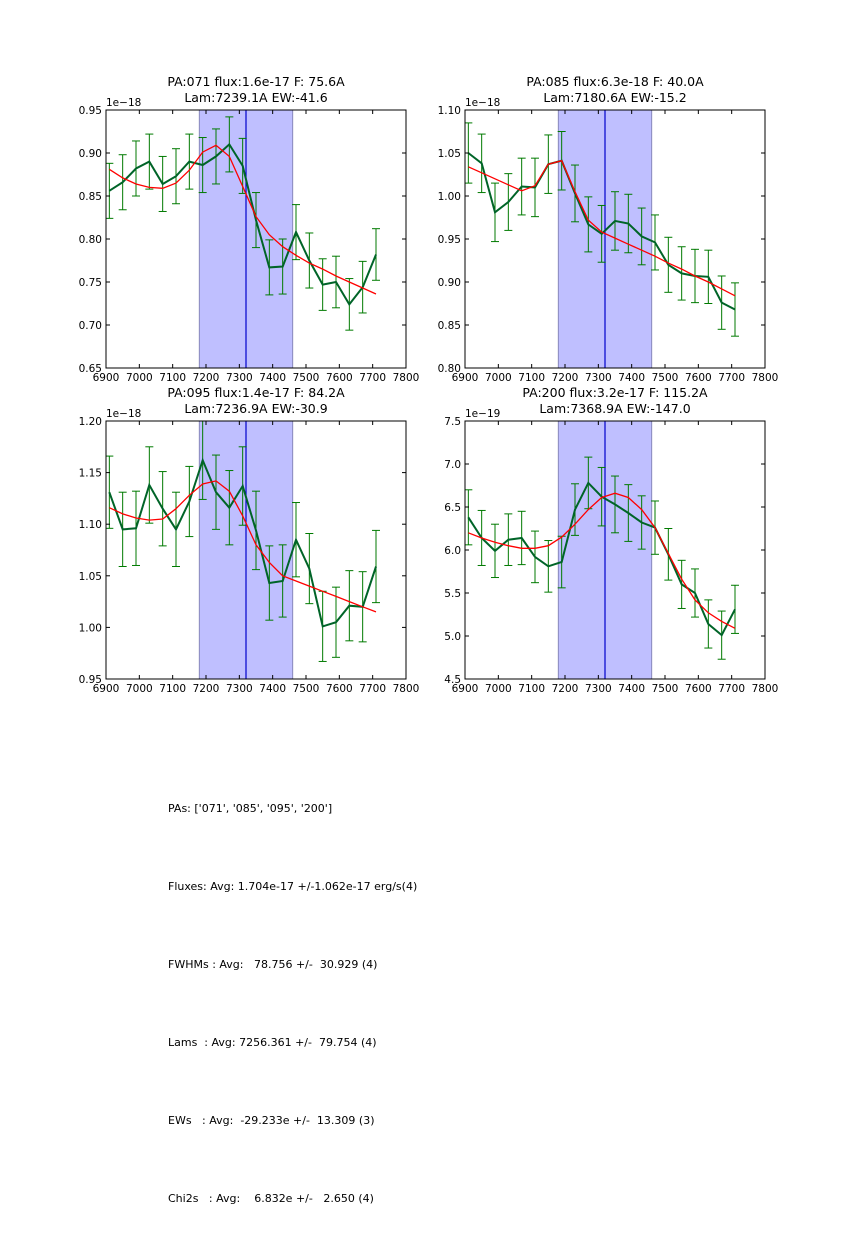  Describe the element at coordinates (250, 808) in the screenshot. I see `summary-pas: PAs: ['071', '085', '095', '200']` at that location.